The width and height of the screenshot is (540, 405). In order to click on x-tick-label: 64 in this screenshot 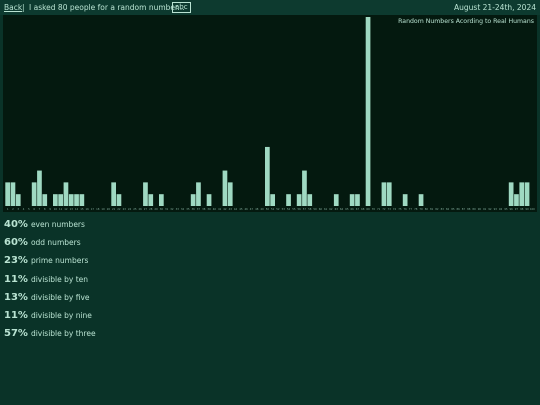, I will do `click(342, 209)`.